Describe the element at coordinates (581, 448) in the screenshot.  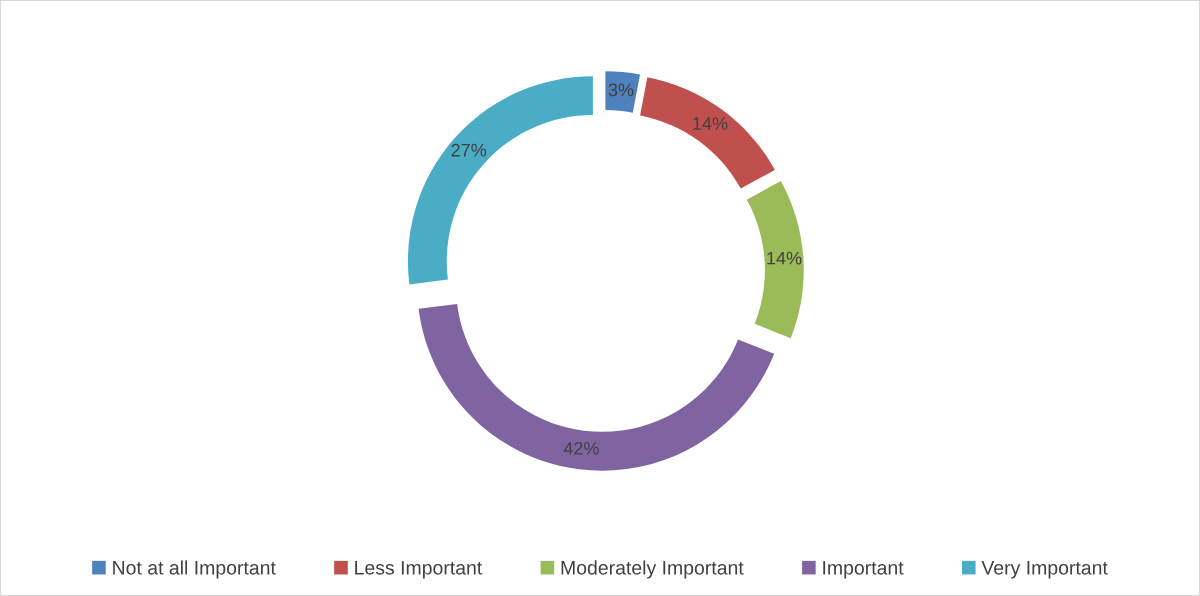
I see `data-label: 42%` at that location.